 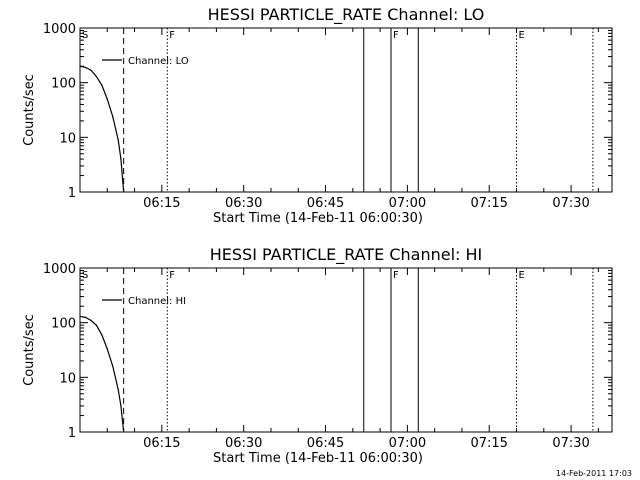 What do you see at coordinates (158, 61) in the screenshot?
I see `legend-label: Channel: LO` at bounding box center [158, 61].